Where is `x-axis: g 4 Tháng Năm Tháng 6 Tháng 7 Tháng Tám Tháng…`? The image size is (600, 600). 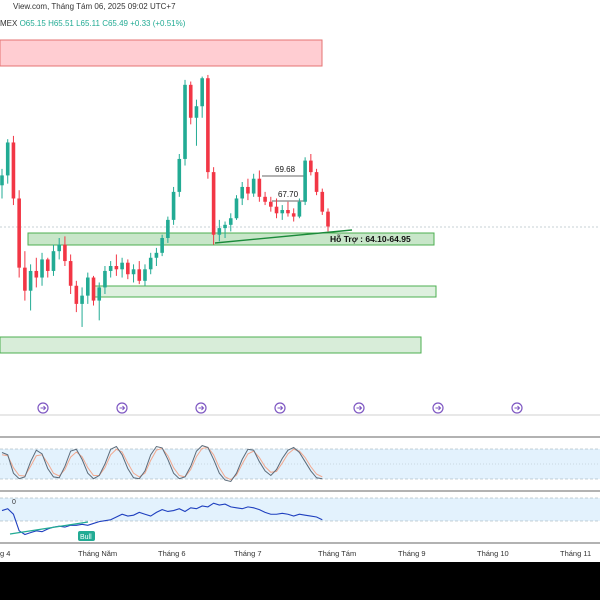 x-axis: g 4 Tháng Năm Tháng 6 Tháng 7 Tháng Tám Tháng… is located at coordinates (295, 553).